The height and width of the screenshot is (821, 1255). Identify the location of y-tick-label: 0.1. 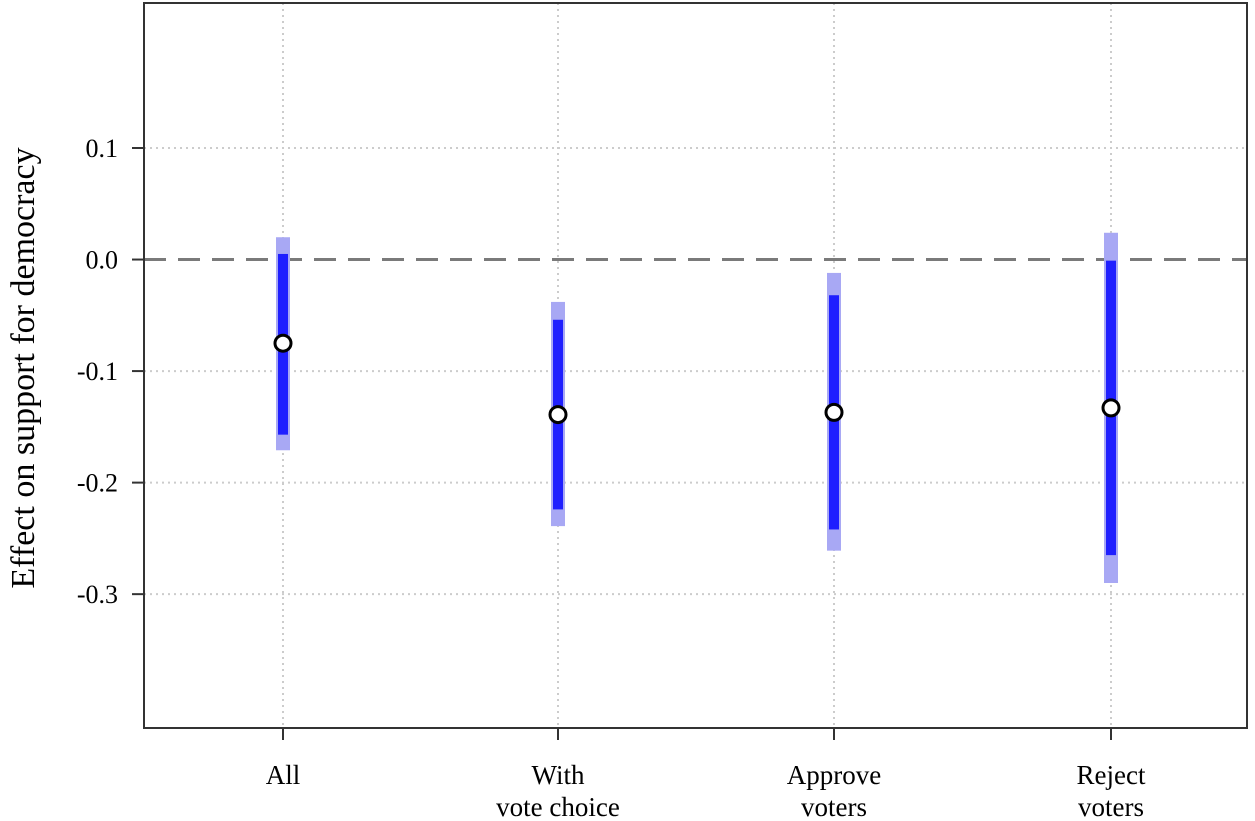
(102, 148).